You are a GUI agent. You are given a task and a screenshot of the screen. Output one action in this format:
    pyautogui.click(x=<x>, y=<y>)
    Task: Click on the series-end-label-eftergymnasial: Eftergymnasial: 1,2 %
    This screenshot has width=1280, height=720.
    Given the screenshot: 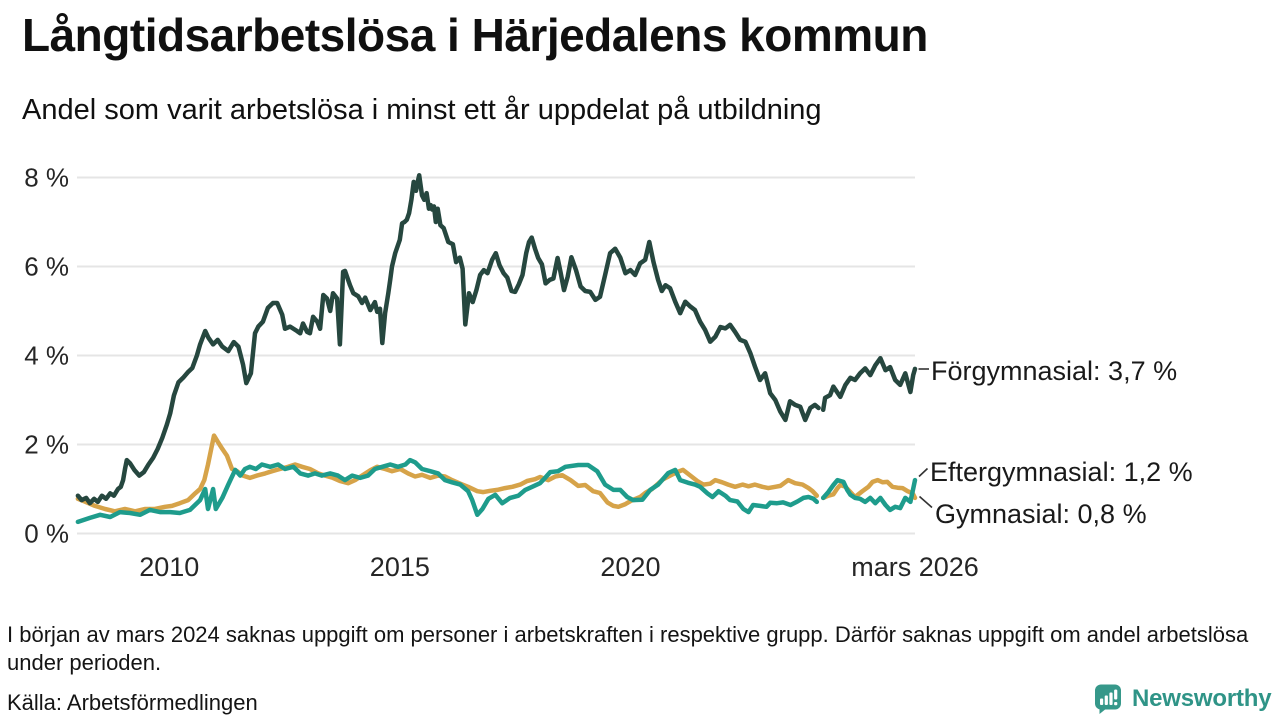 What is the action you would take?
    pyautogui.click(x=1061, y=472)
    